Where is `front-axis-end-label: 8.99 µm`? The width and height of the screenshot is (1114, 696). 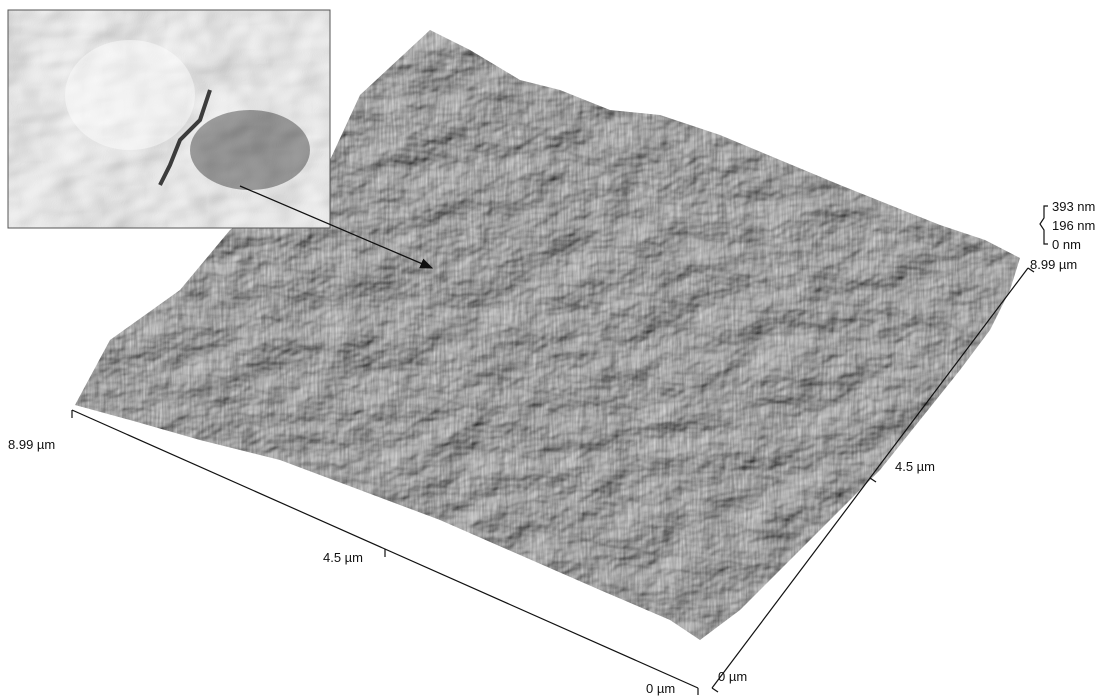
front-axis-end-label: 8.99 µm is located at coordinates (32, 444).